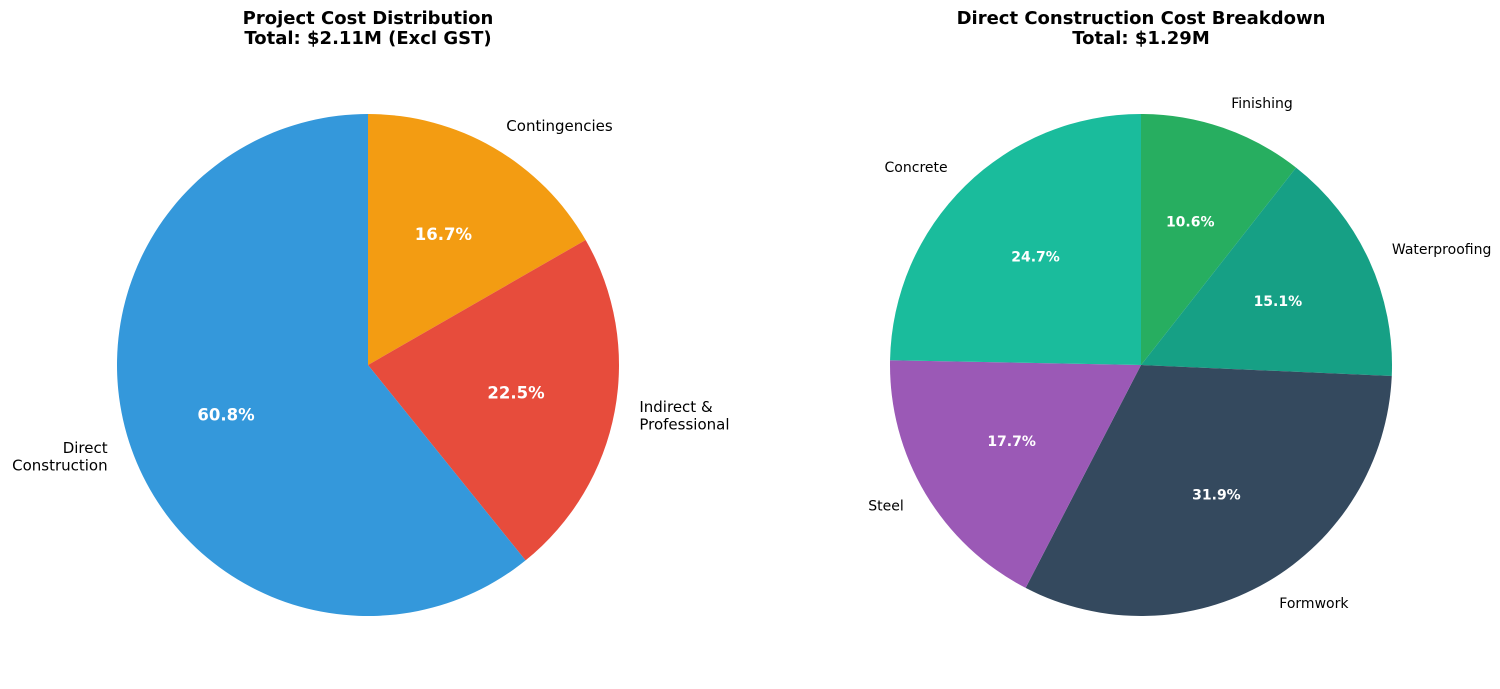 The height and width of the screenshot is (689, 1500). Describe the element at coordinates (1216, 495) in the screenshot. I see `slice-percent-formwork: 31.9%` at that location.